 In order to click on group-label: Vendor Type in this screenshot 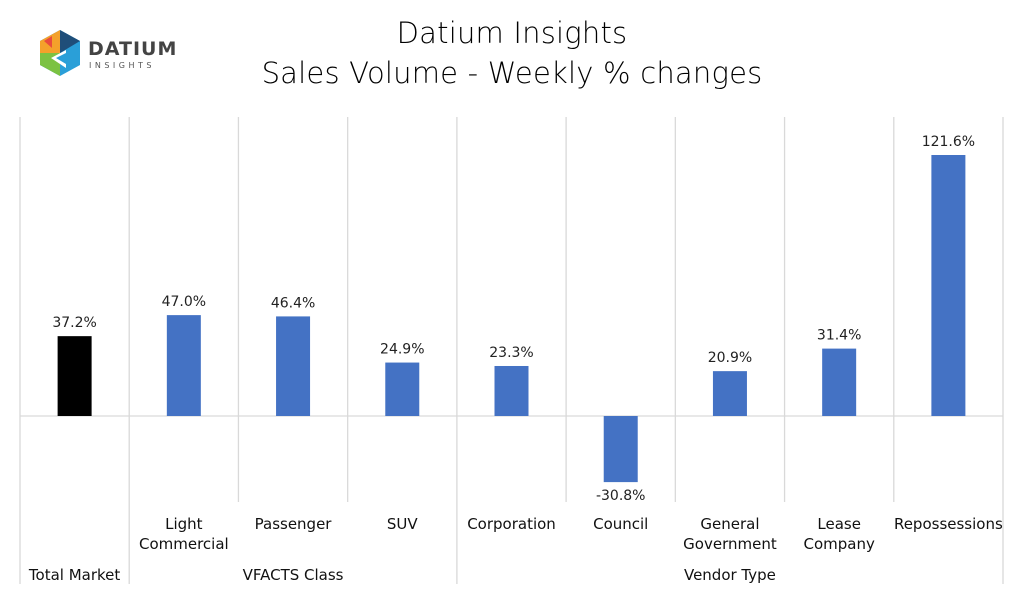, I will do `click(730, 575)`.